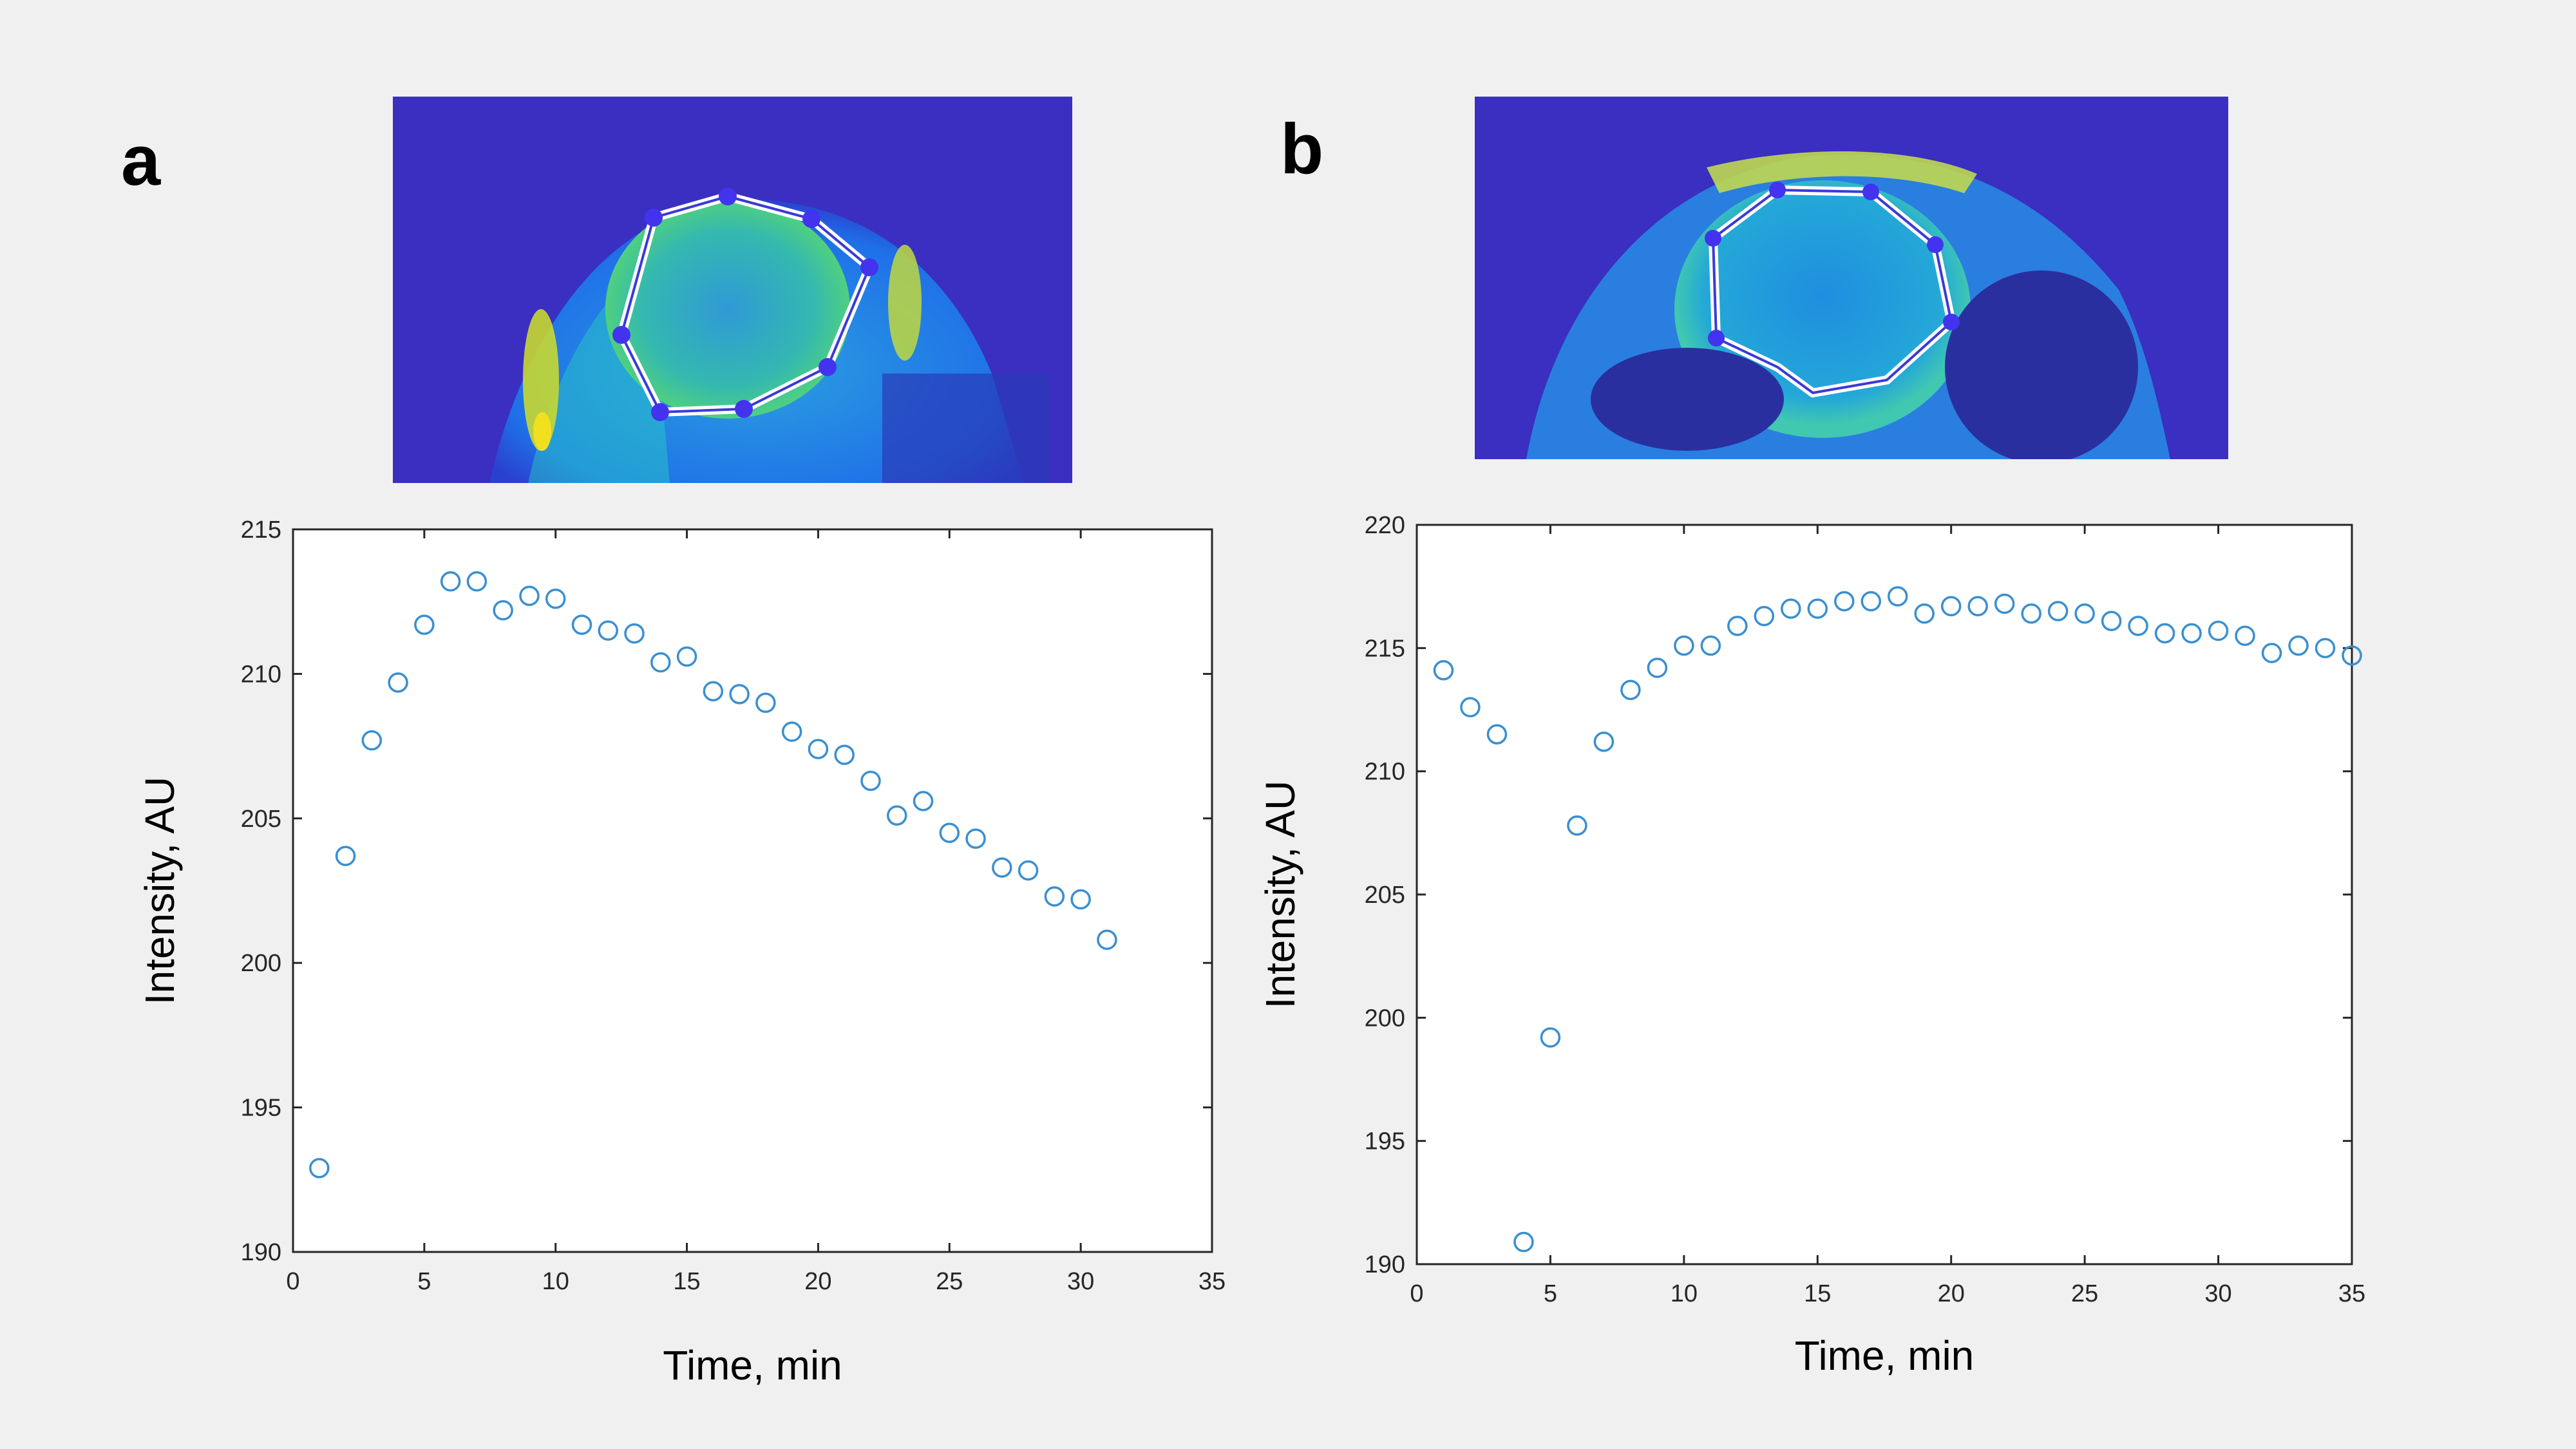 This screenshot has width=2576, height=1449. What do you see at coordinates (1302, 149) in the screenshot?
I see `panel-label-b: b` at bounding box center [1302, 149].